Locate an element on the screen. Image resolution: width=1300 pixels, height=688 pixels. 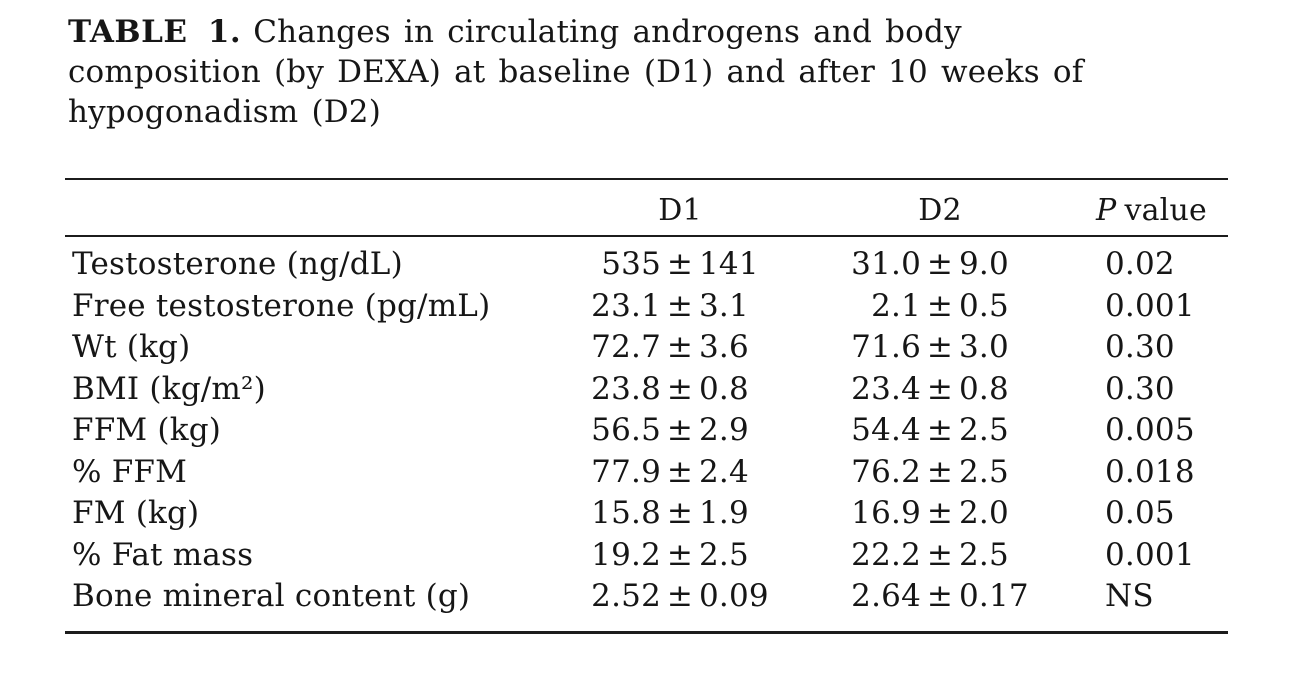
d2-value: 23.4 ±0.8 is located at coordinates (930, 388).